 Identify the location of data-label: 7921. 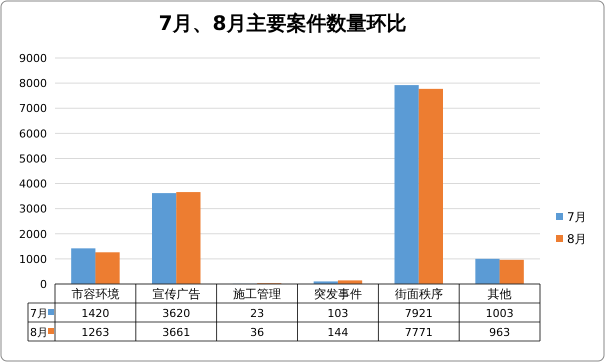
(418, 313).